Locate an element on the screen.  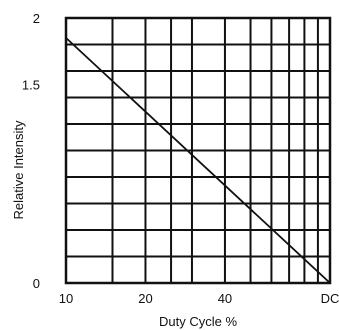
x-tick-label: 10 is located at coordinates (66, 298).